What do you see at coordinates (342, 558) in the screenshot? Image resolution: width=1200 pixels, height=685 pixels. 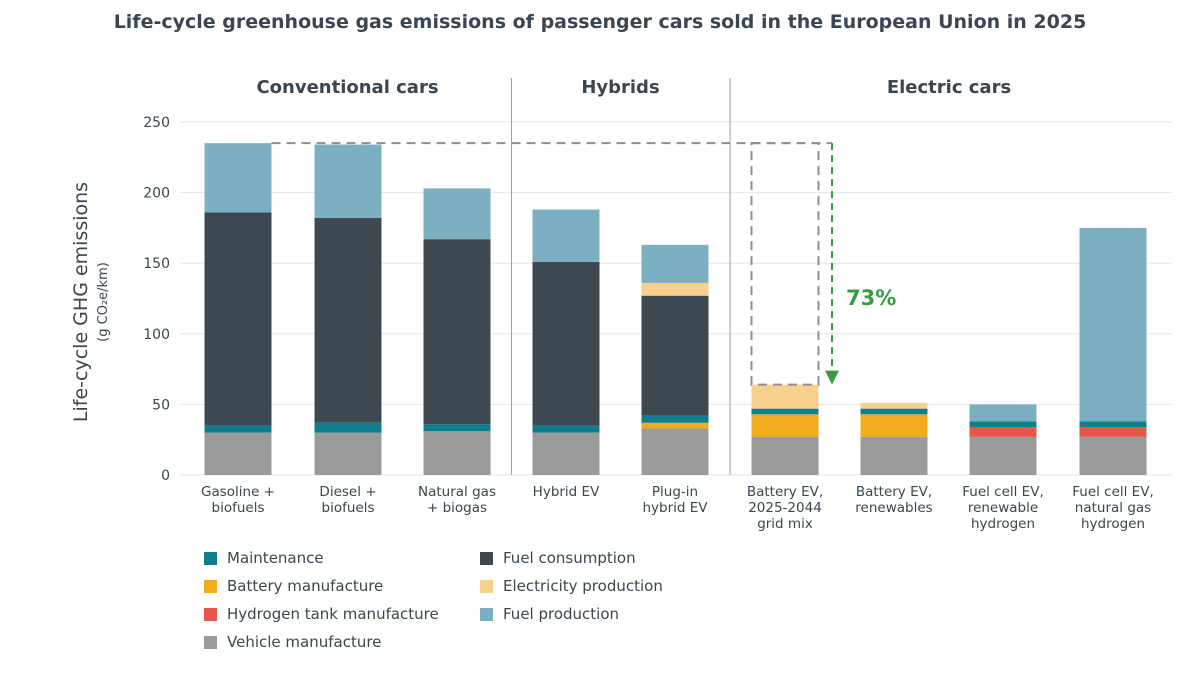 I see `legend-item: Maintenance` at bounding box center [342, 558].